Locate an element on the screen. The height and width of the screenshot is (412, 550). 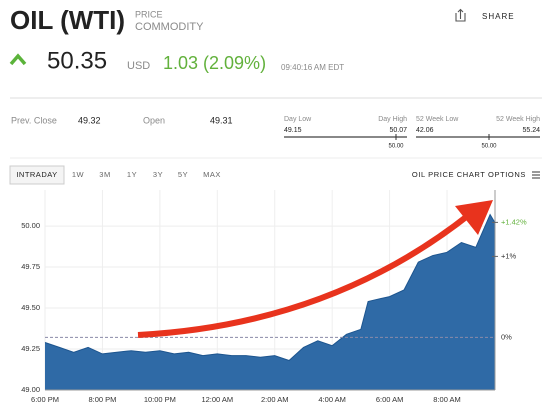
tab: 5Y is located at coordinates (183, 174).